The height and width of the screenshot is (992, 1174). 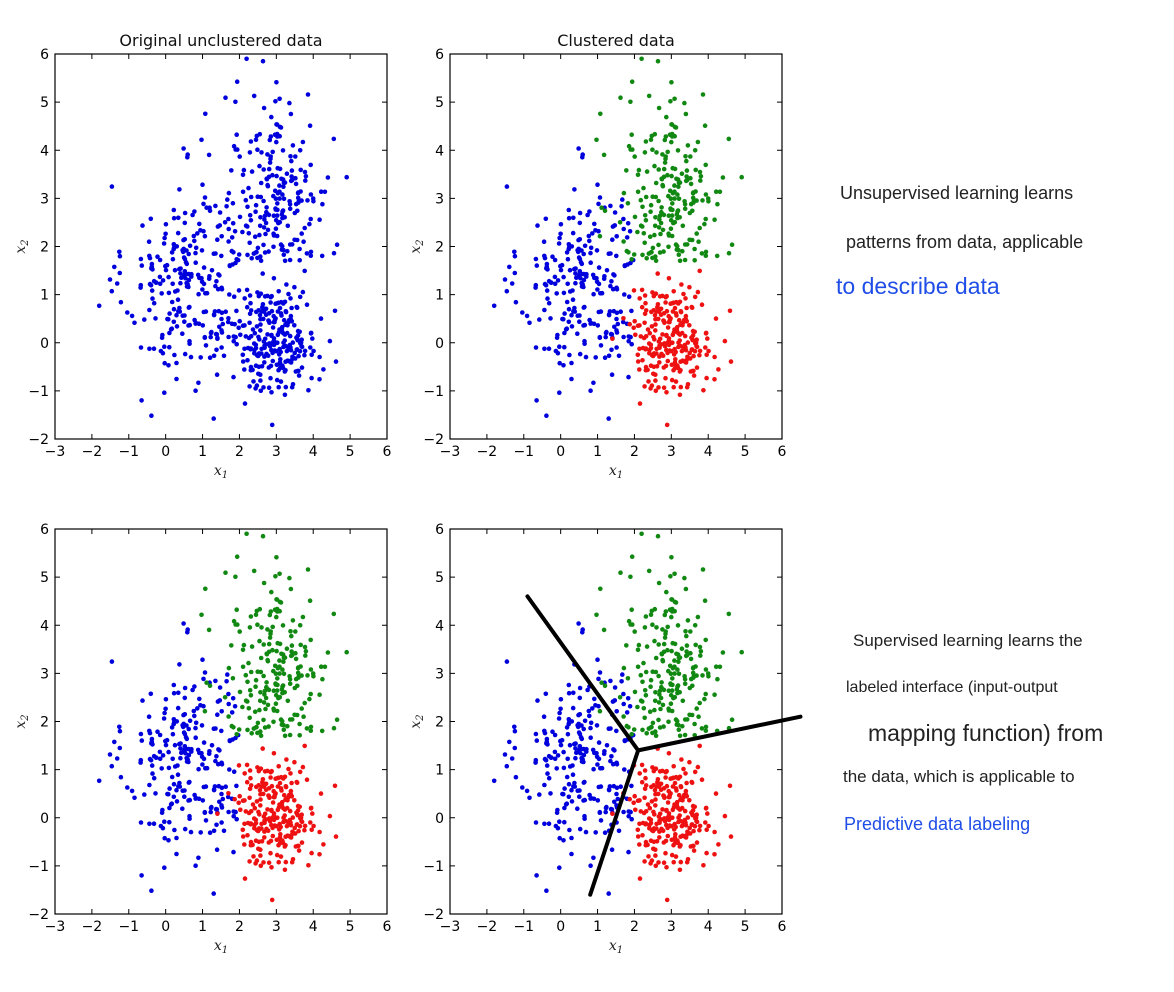 I want to click on chart-title: Clustered data, so click(x=616, y=40).